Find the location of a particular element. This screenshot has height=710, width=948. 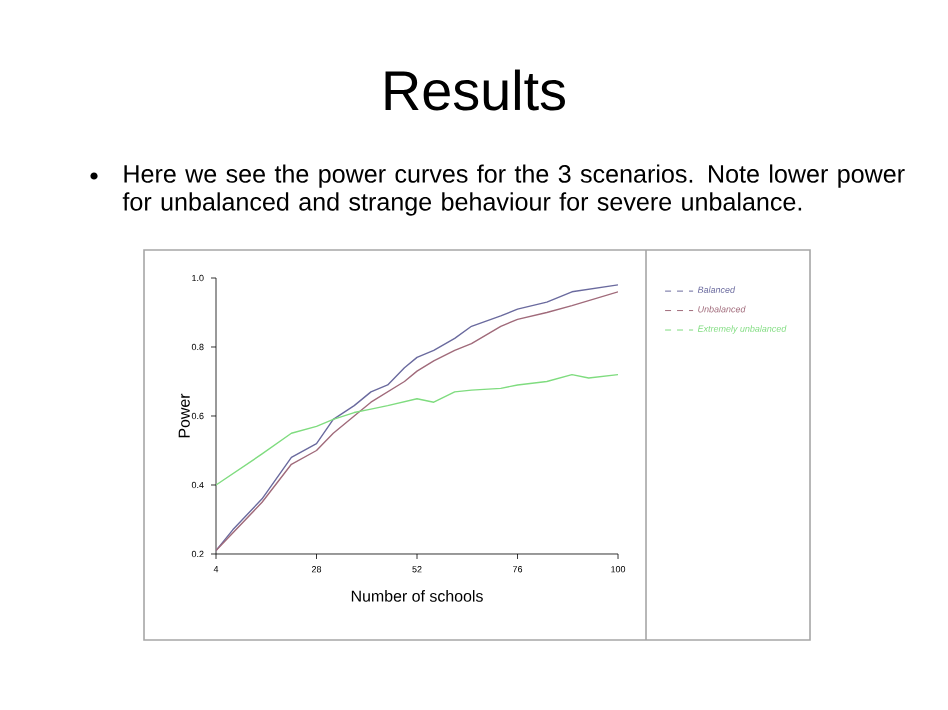

chart-title: Results is located at coordinates (475, 90).